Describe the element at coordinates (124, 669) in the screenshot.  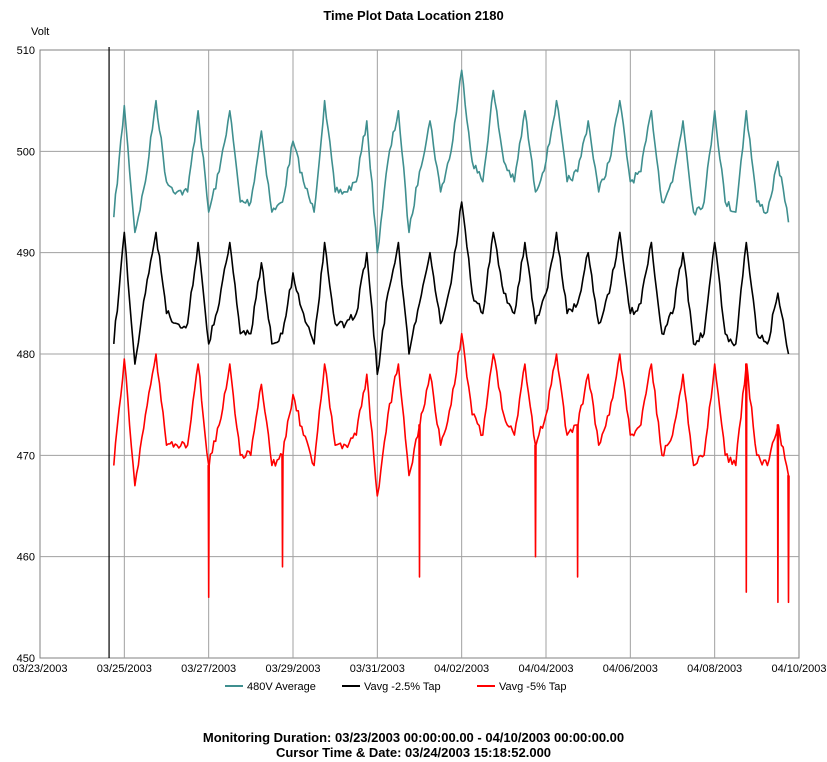
I see `x-tick-label: 03/25/2003` at that location.